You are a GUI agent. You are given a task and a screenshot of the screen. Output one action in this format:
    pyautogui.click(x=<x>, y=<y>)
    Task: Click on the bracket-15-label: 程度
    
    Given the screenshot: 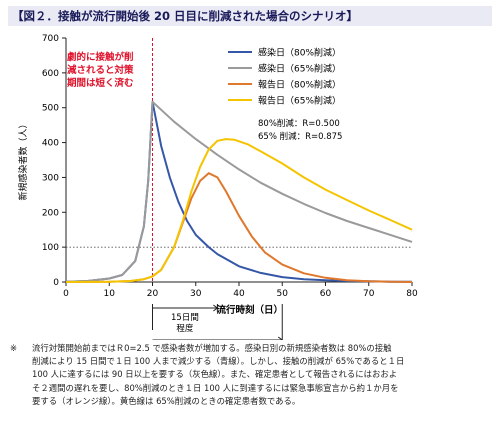 What is the action you would take?
    pyautogui.click(x=185, y=328)
    